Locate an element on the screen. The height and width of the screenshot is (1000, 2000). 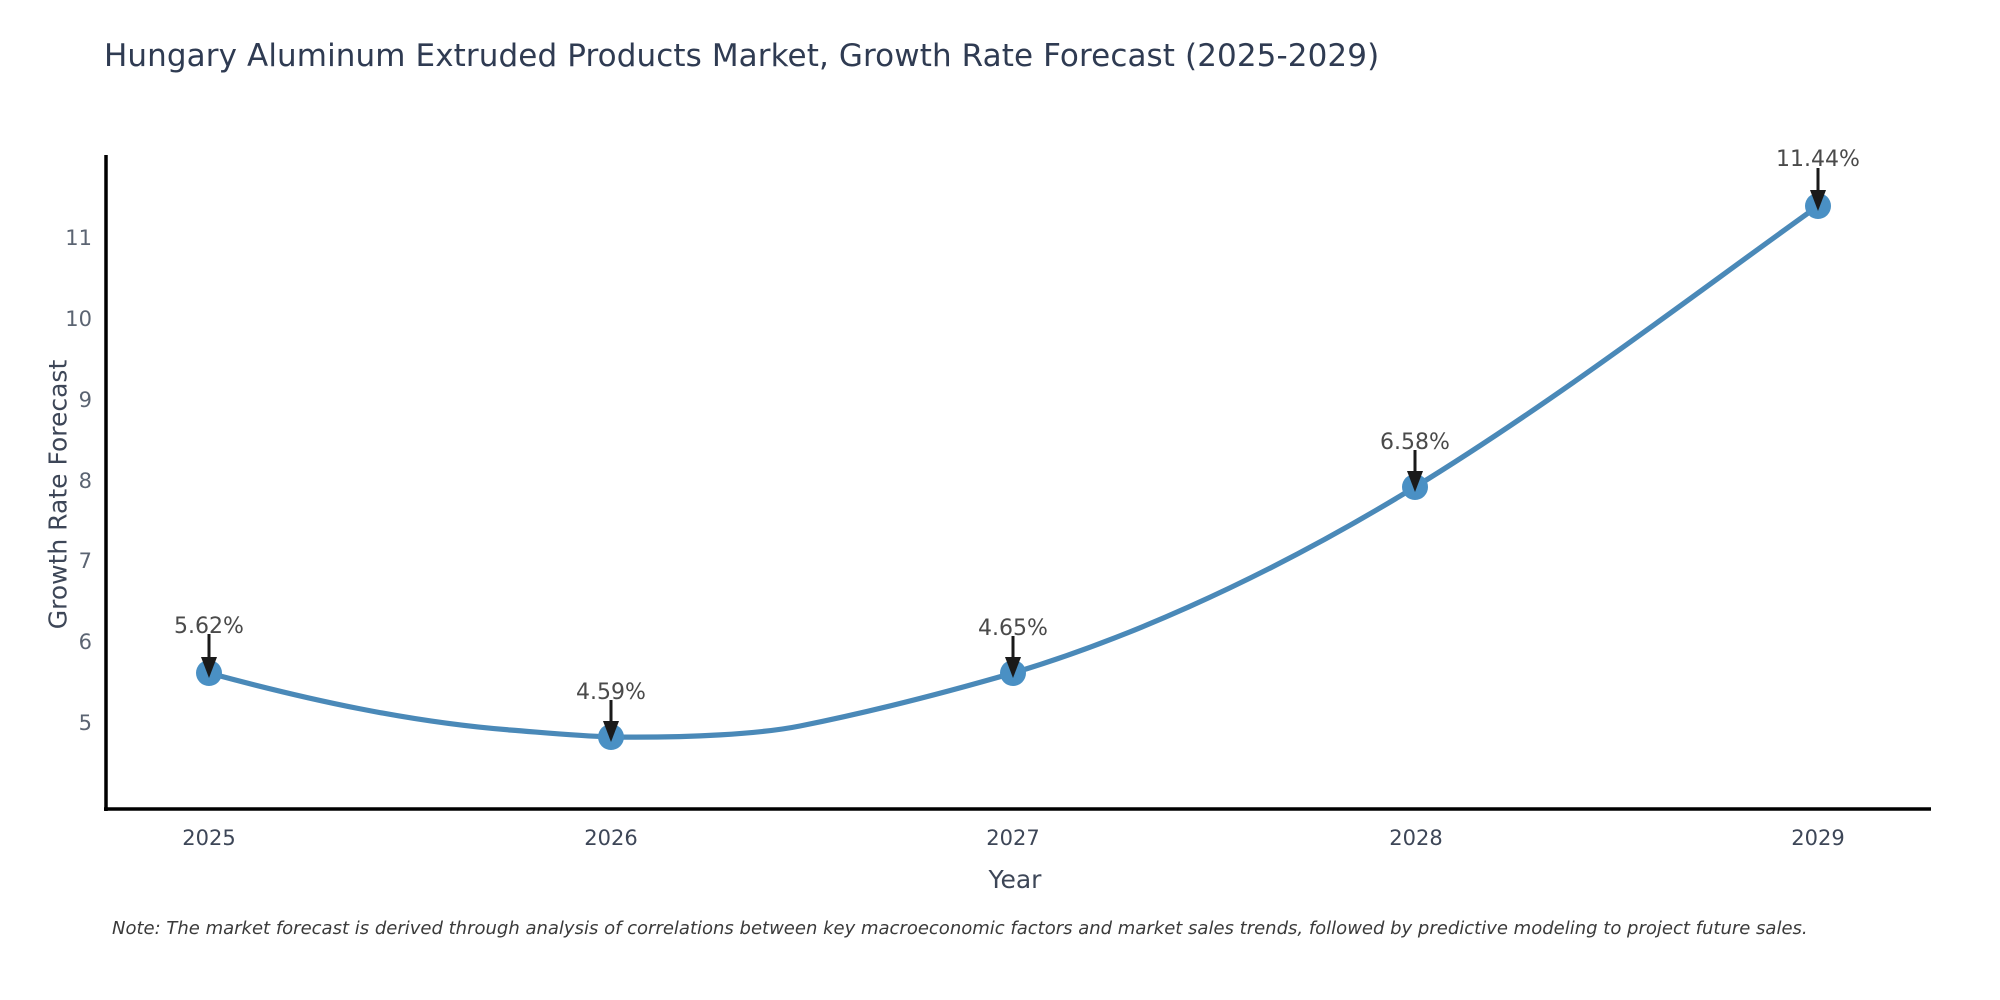
x-tick-label-2026: 2026 is located at coordinates (611, 838).